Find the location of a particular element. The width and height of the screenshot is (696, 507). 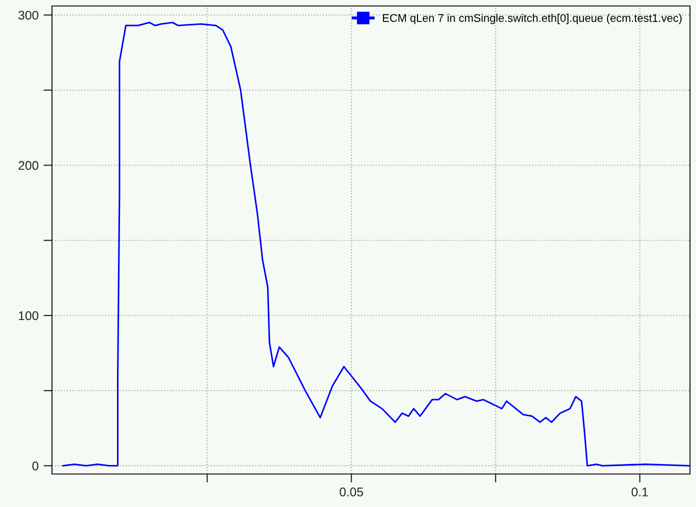

y-tick-label: 300 is located at coordinates (28, 15).